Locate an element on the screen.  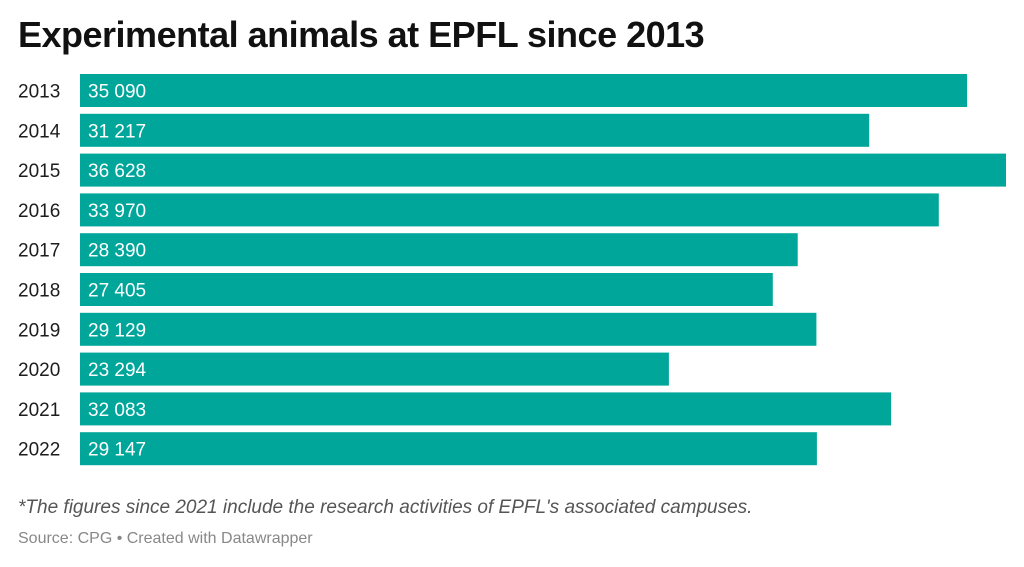
bar-value-label: 36 628 is located at coordinates (117, 171).